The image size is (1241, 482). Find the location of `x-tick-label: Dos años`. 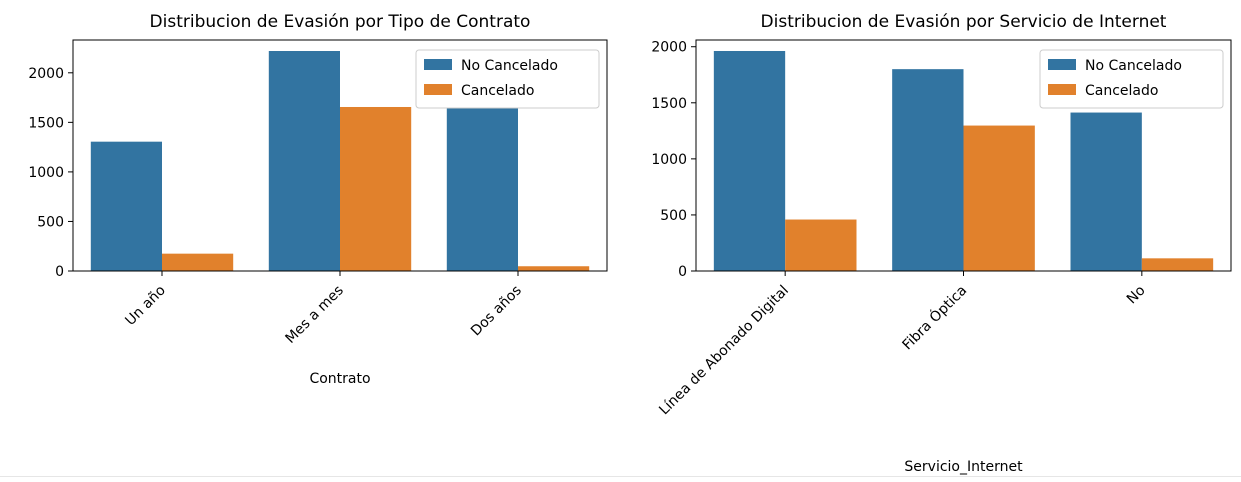

x-tick-label: Dos años is located at coordinates (496, 311).